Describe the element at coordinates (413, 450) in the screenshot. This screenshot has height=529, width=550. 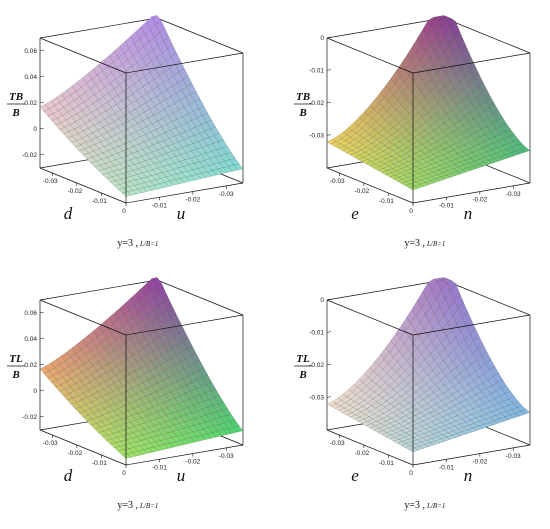
I see `surface-cell` at that location.